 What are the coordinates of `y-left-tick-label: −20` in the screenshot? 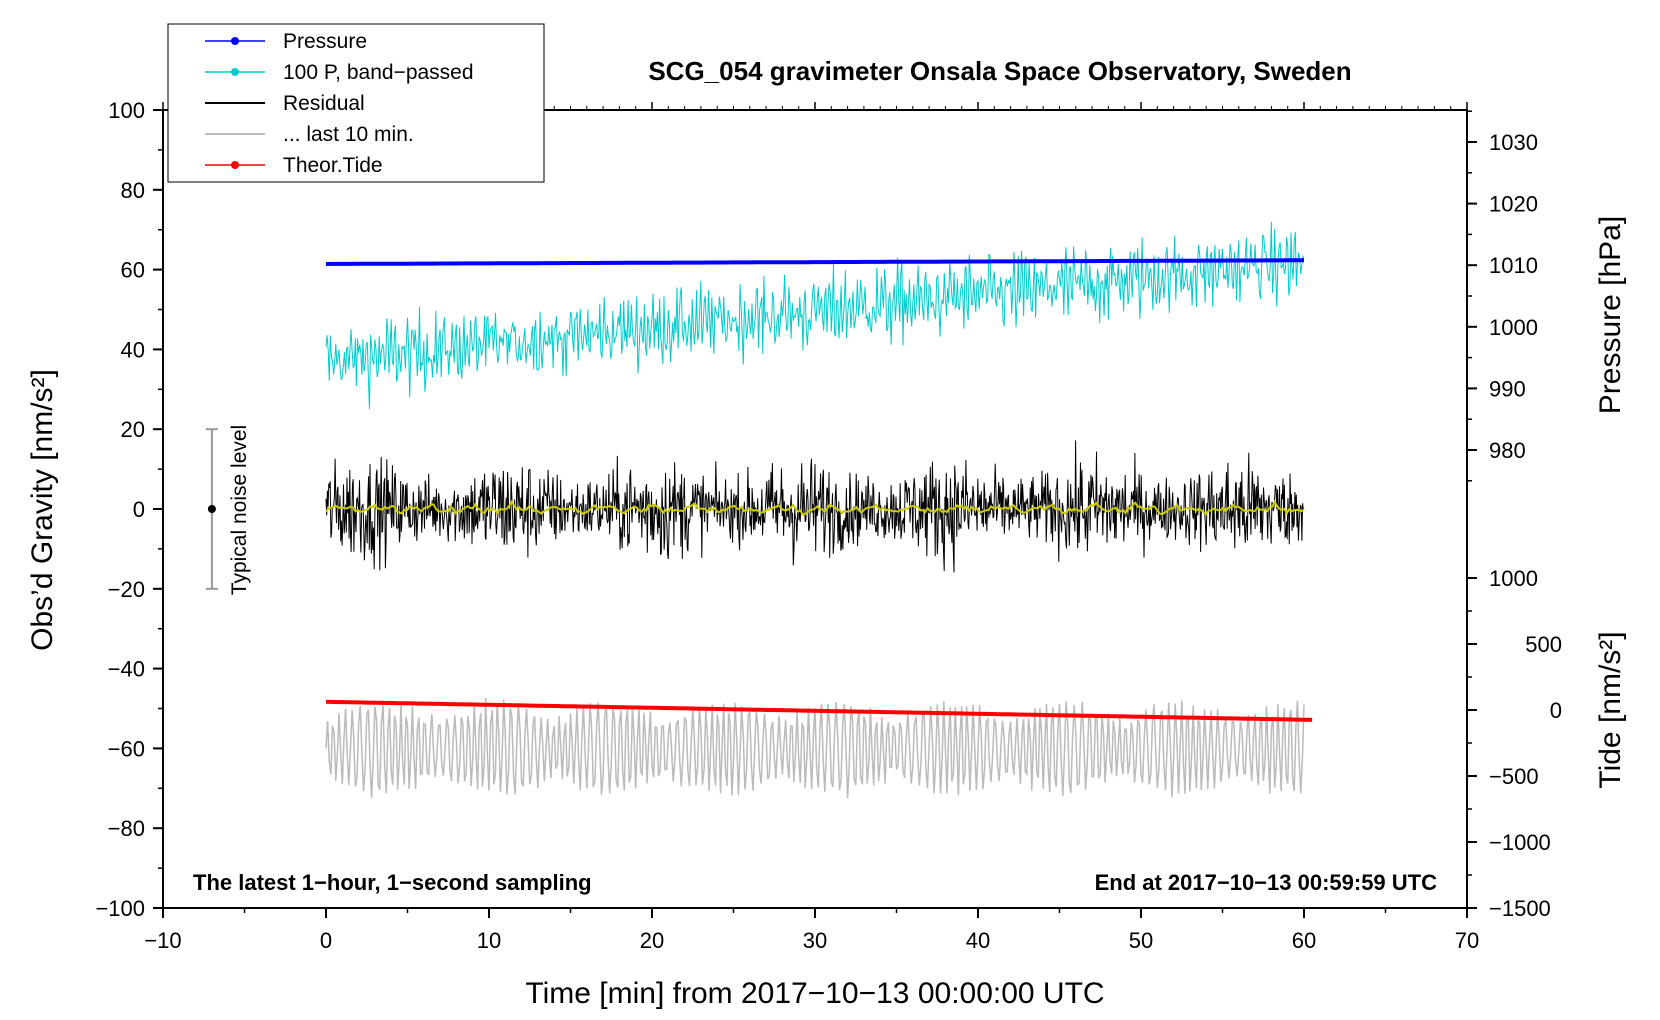 It's located at (126, 589).